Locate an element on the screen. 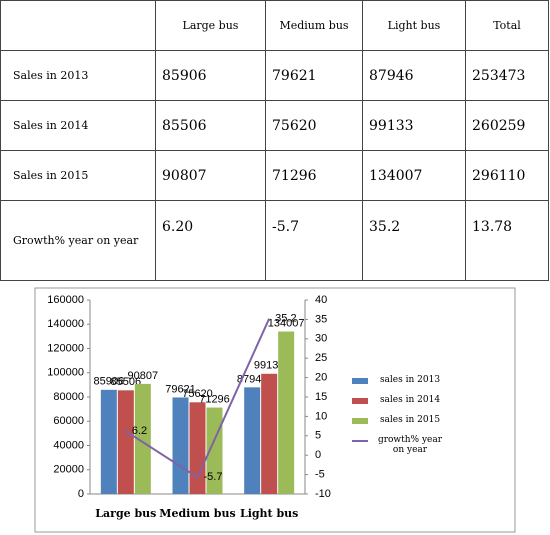 This screenshot has width=550, height=535. y2-tick-label: 35 is located at coordinates (321, 319).